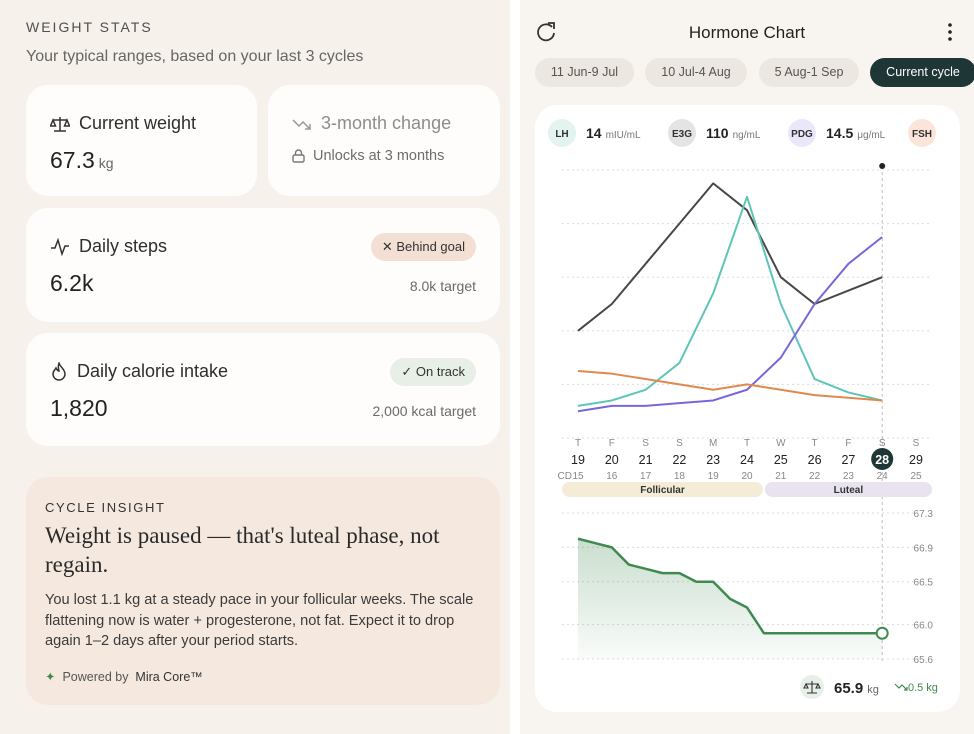 The width and height of the screenshot is (974, 734). What do you see at coordinates (781, 443) in the screenshot?
I see `weekday-label: W` at bounding box center [781, 443].